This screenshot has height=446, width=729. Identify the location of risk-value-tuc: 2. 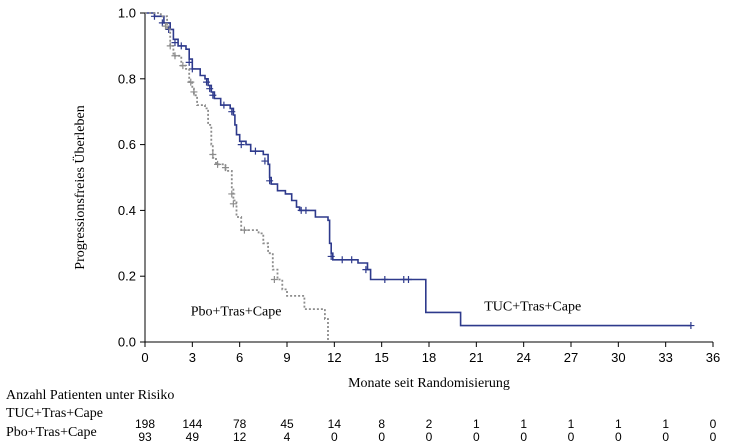
(429, 424).